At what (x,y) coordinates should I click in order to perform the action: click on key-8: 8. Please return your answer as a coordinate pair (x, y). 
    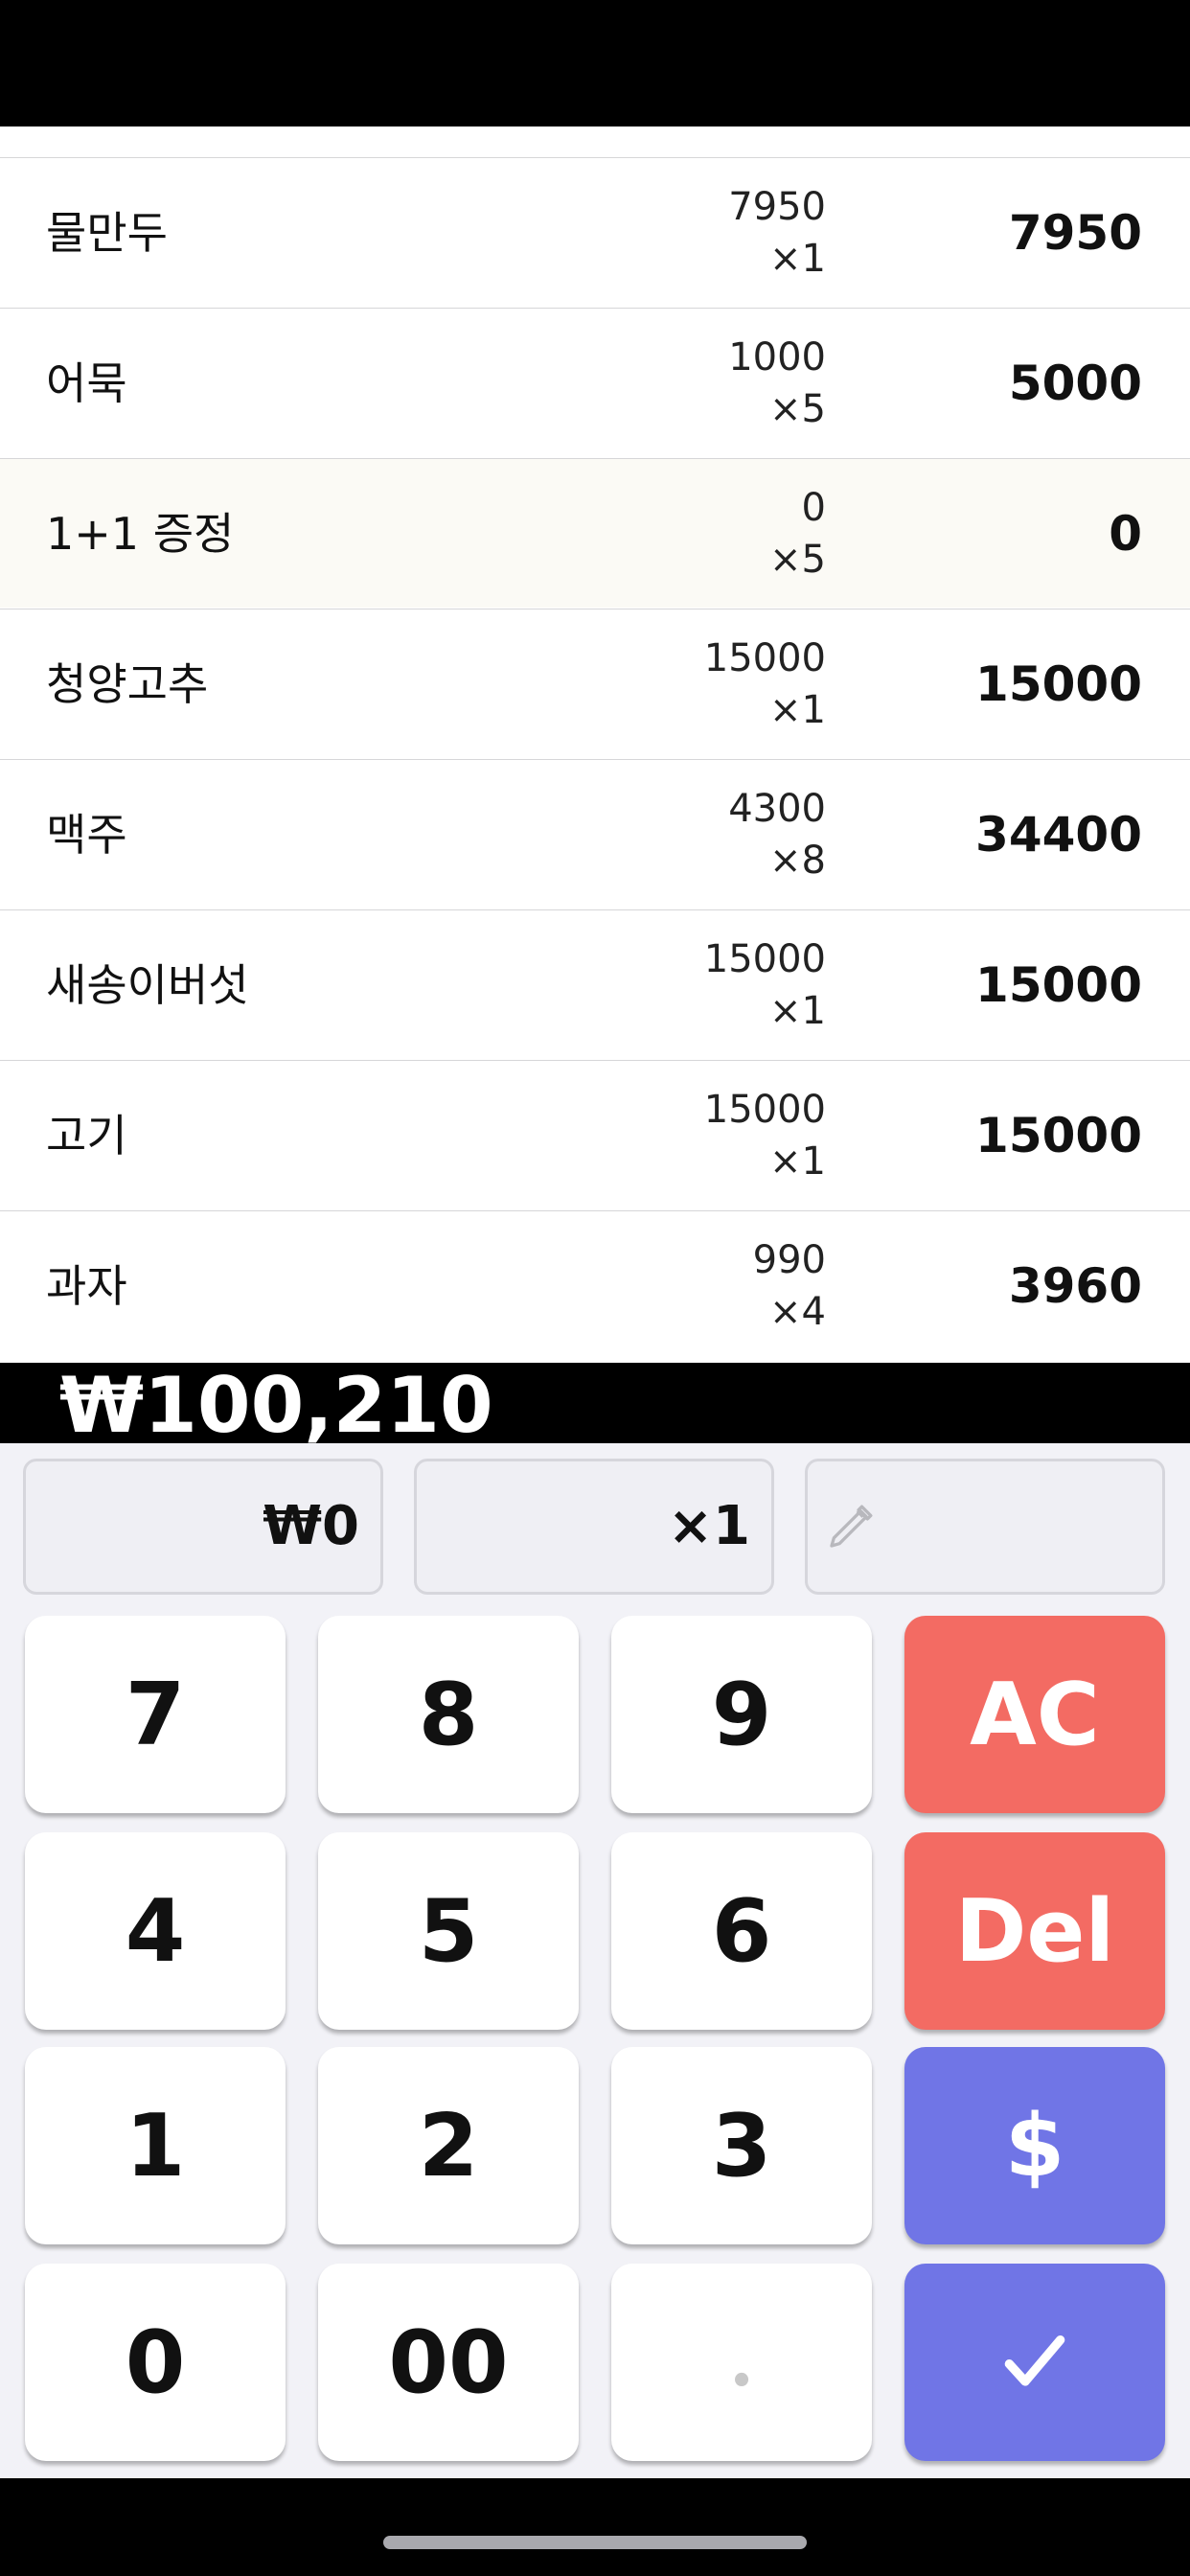
    Looking at the image, I should click on (449, 1714).